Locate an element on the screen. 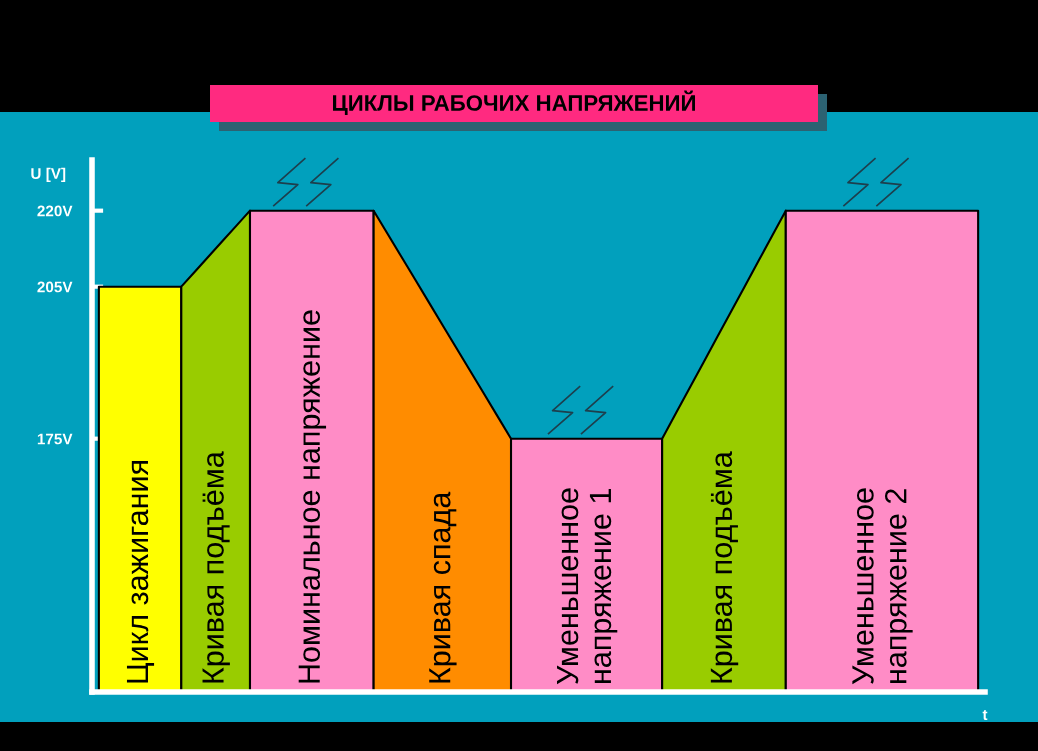 The image size is (1038, 751). x-axis-title: t is located at coordinates (985, 715).